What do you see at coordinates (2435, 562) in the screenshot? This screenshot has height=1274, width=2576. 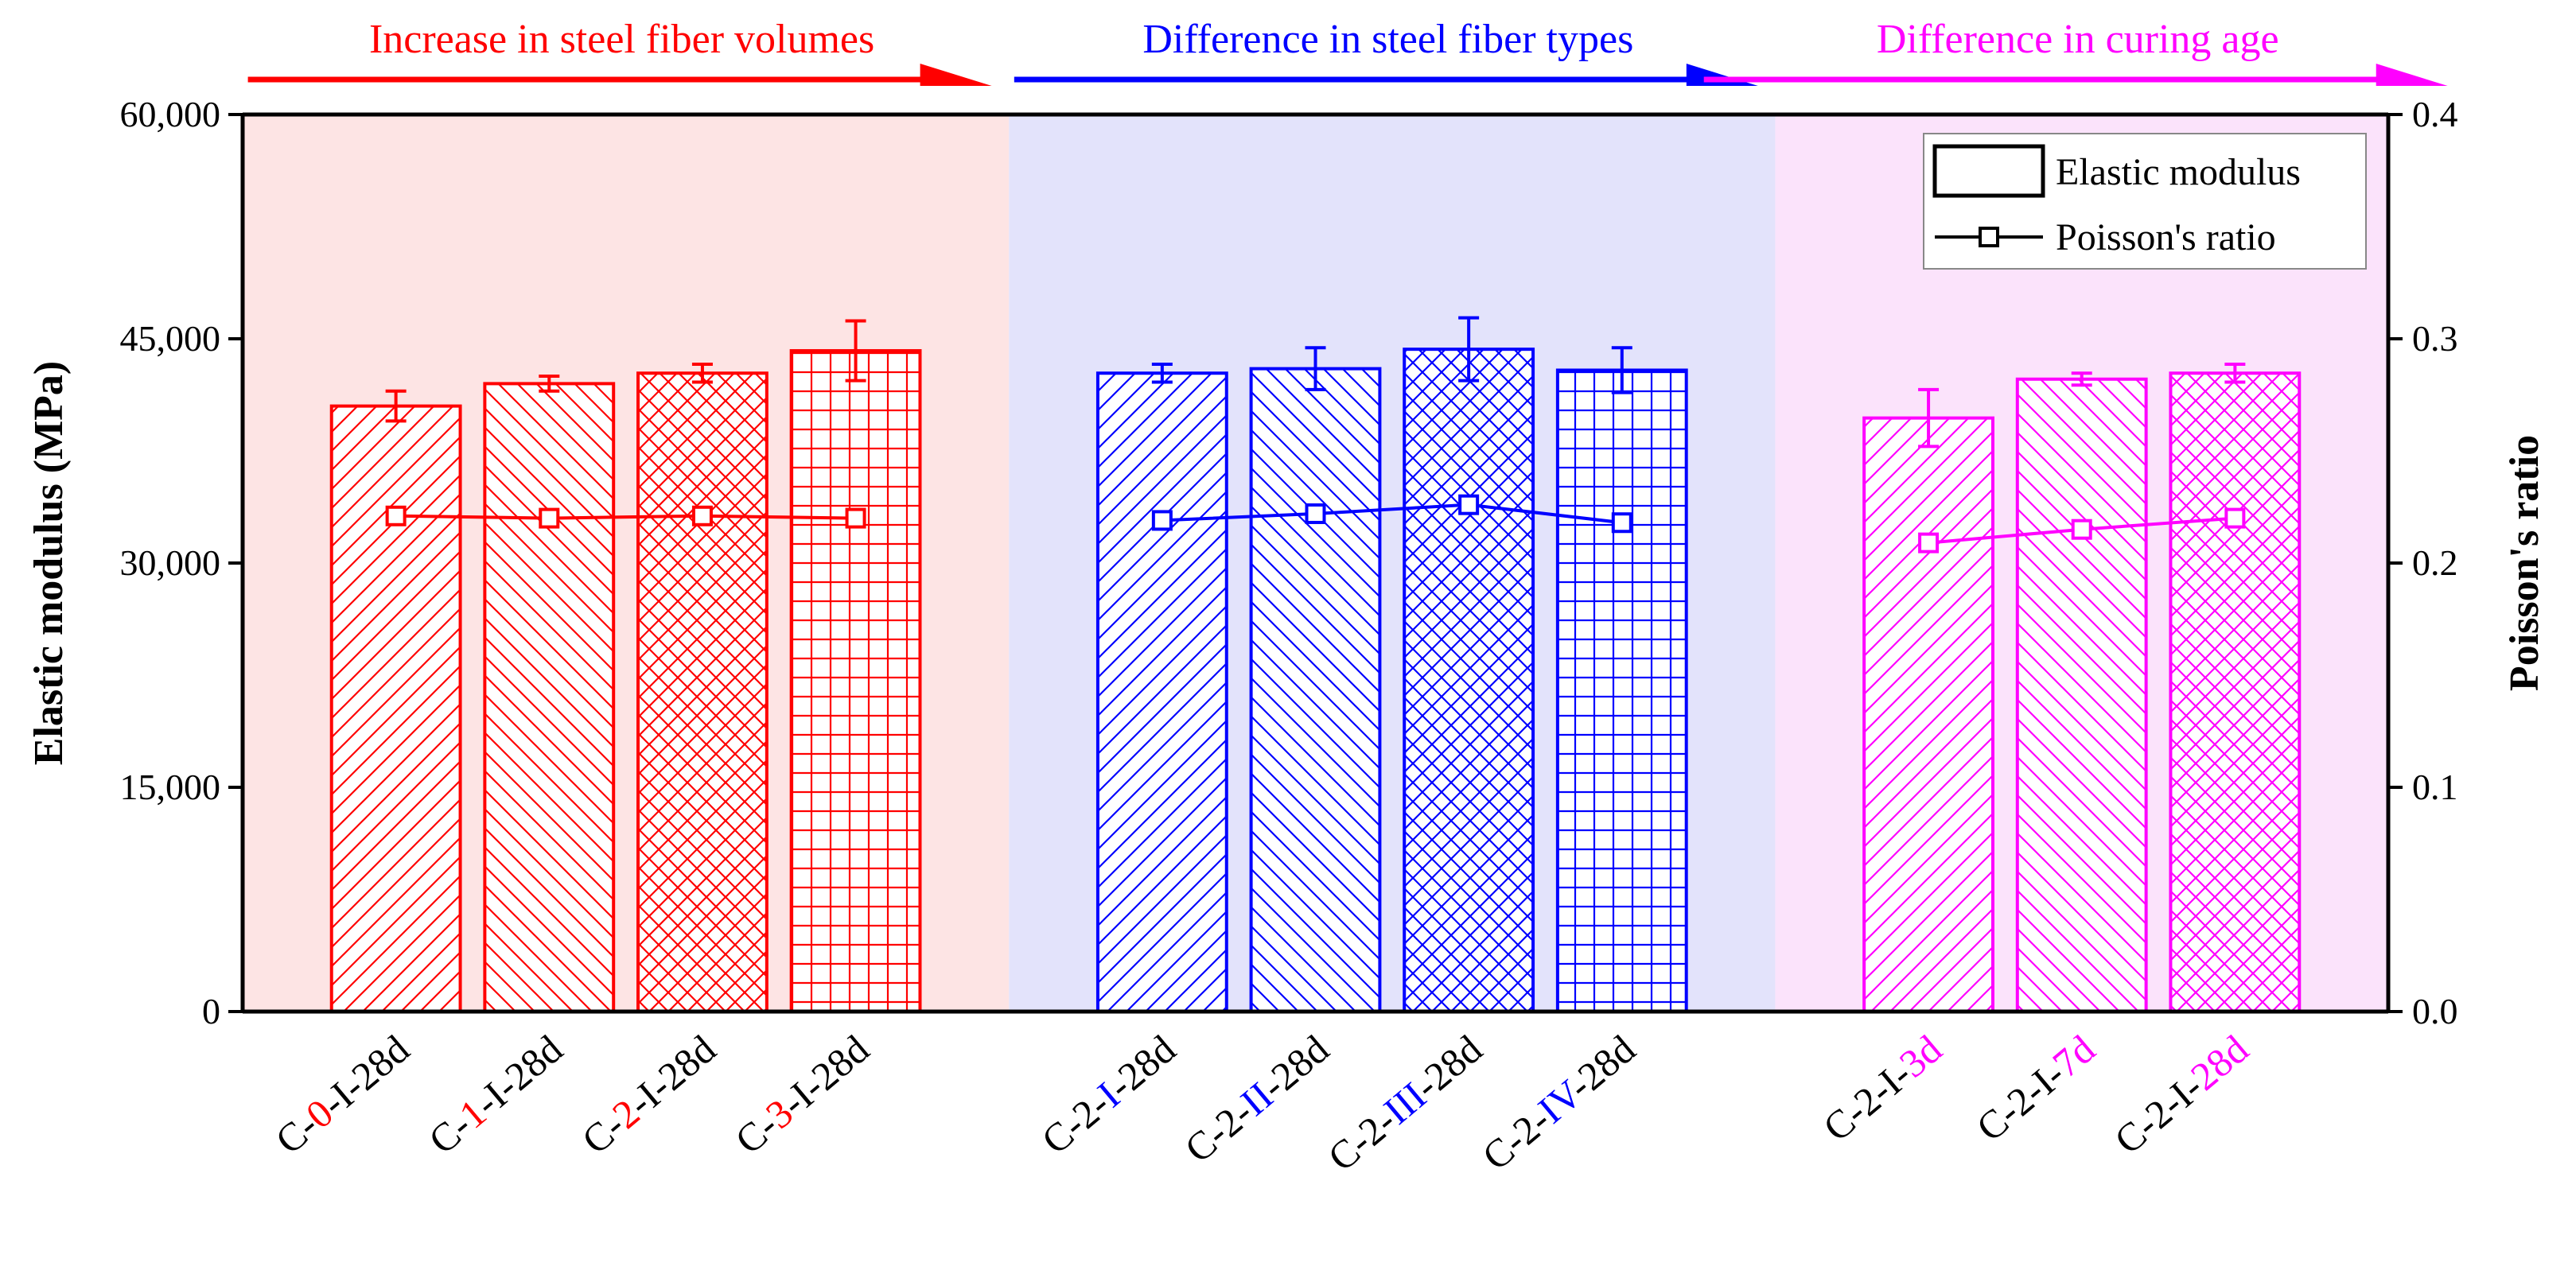 I see `y2-tick-label: 0.2` at bounding box center [2435, 562].